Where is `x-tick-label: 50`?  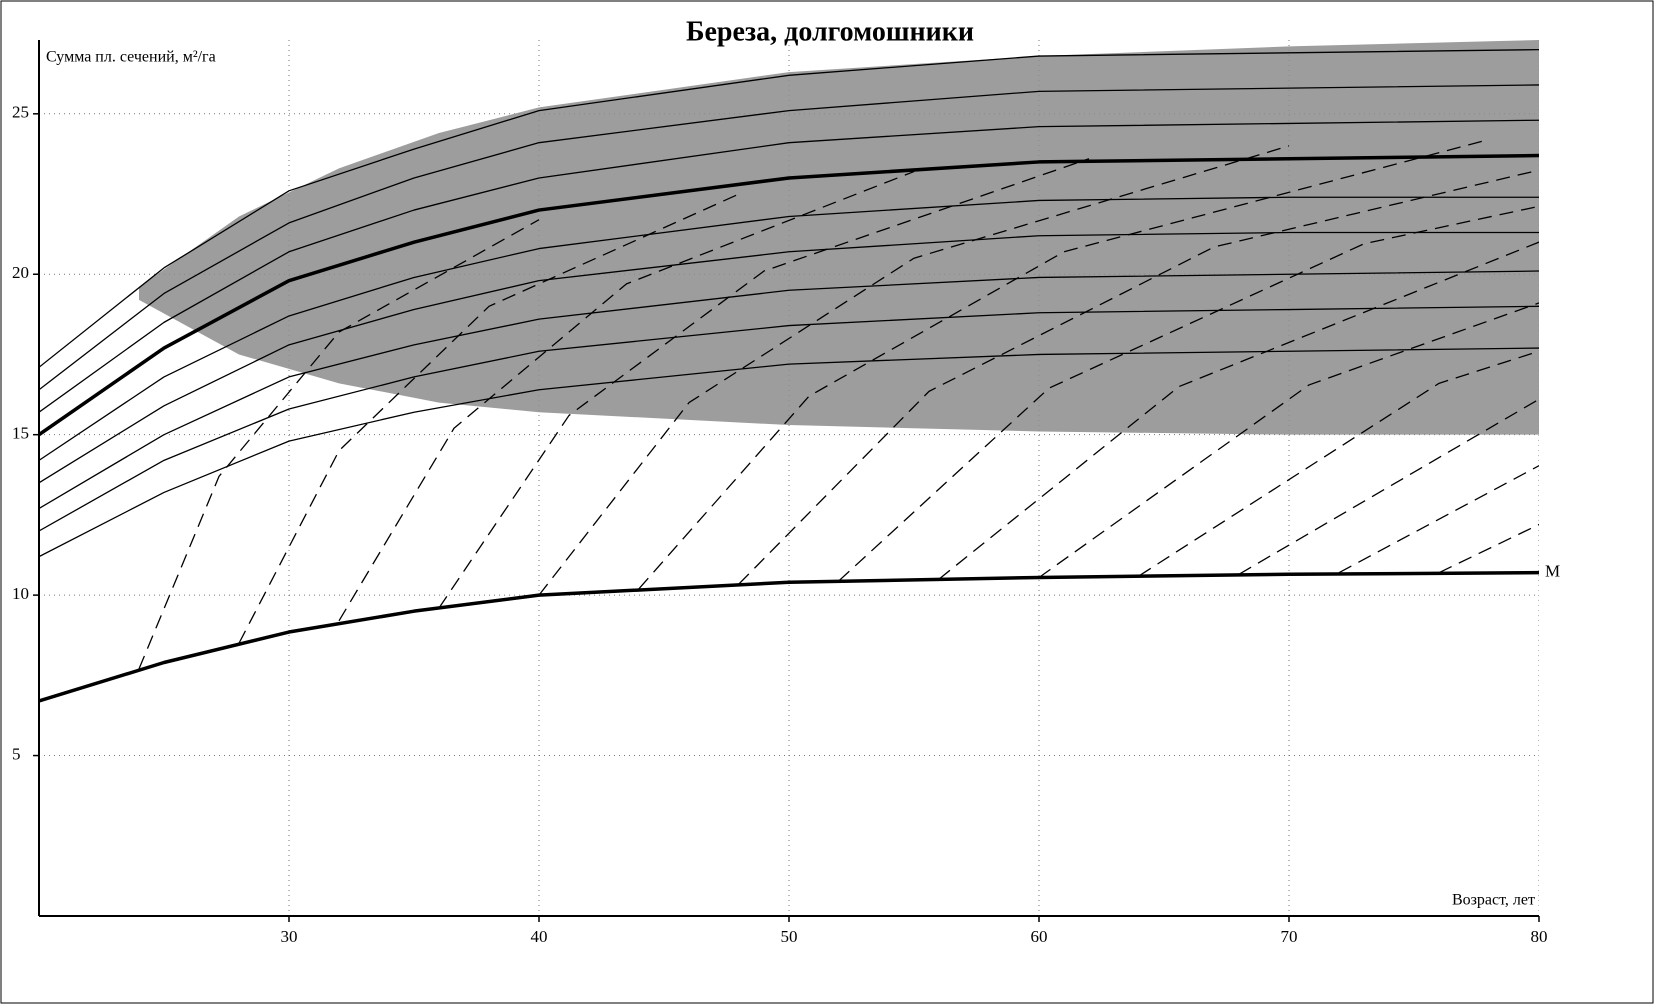 x-tick-label: 50 is located at coordinates (789, 936).